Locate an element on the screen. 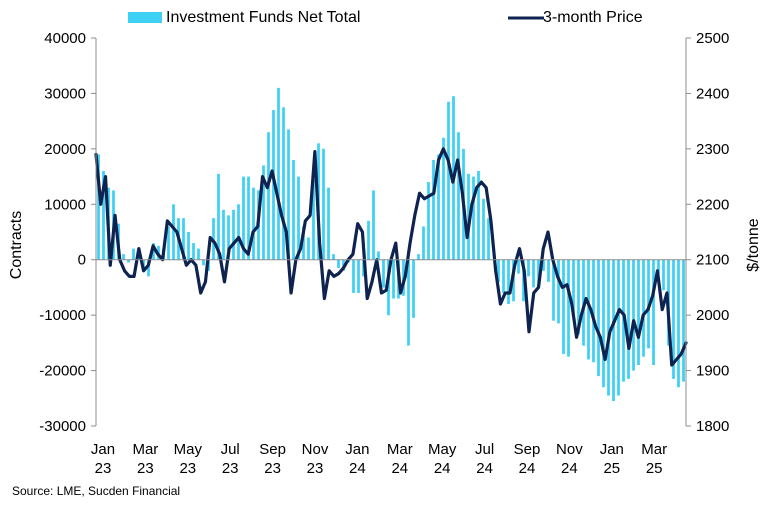 Image resolution: width=770 pixels, height=507 pixels. legend: Investment Funds Net Total 3-month Price is located at coordinates (385, 17).